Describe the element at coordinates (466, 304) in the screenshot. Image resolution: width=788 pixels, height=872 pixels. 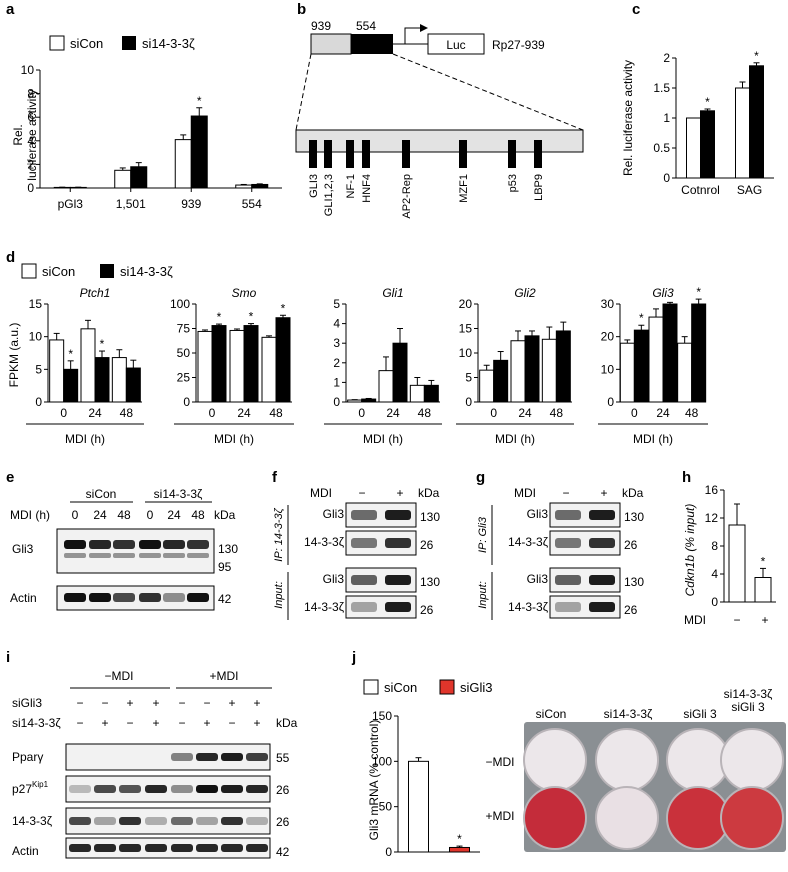
I see `y-tick-label: 20` at that location.